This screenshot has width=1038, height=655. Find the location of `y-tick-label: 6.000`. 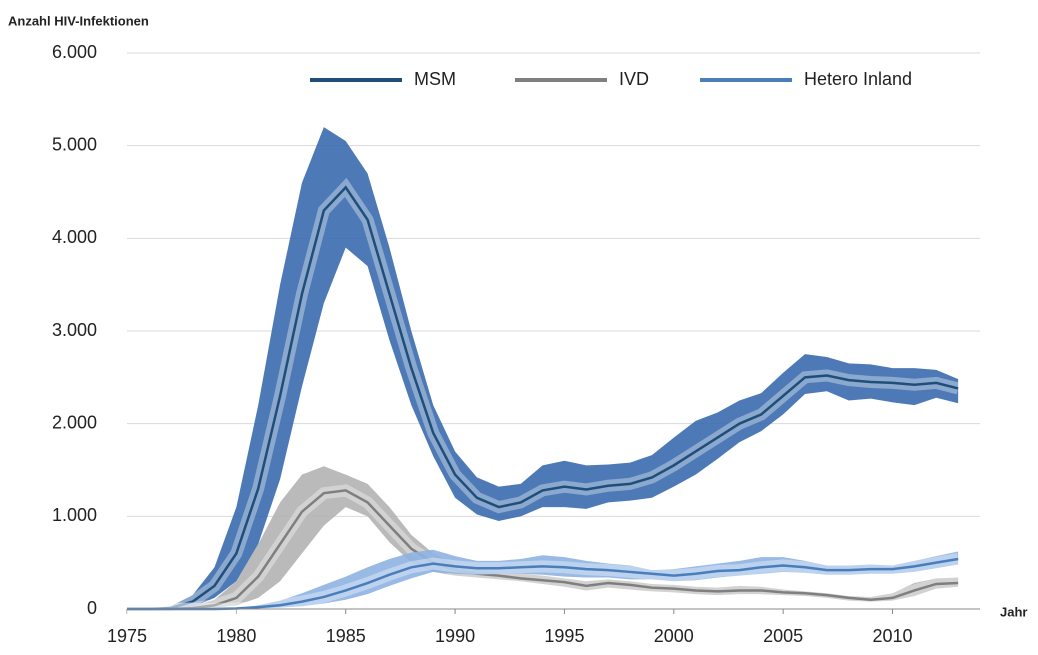

y-tick-label: 6.000 is located at coordinates (74, 52).